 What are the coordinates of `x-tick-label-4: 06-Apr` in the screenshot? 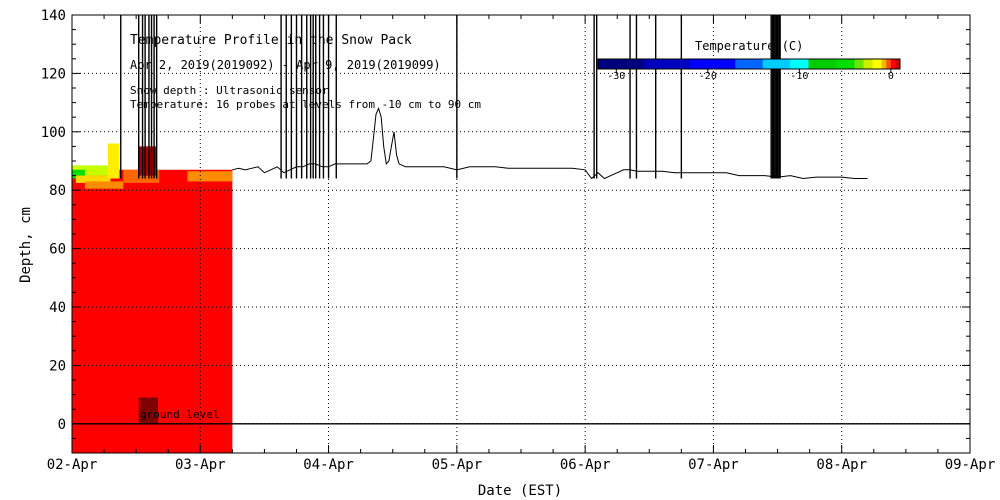 It's located at (585, 465).